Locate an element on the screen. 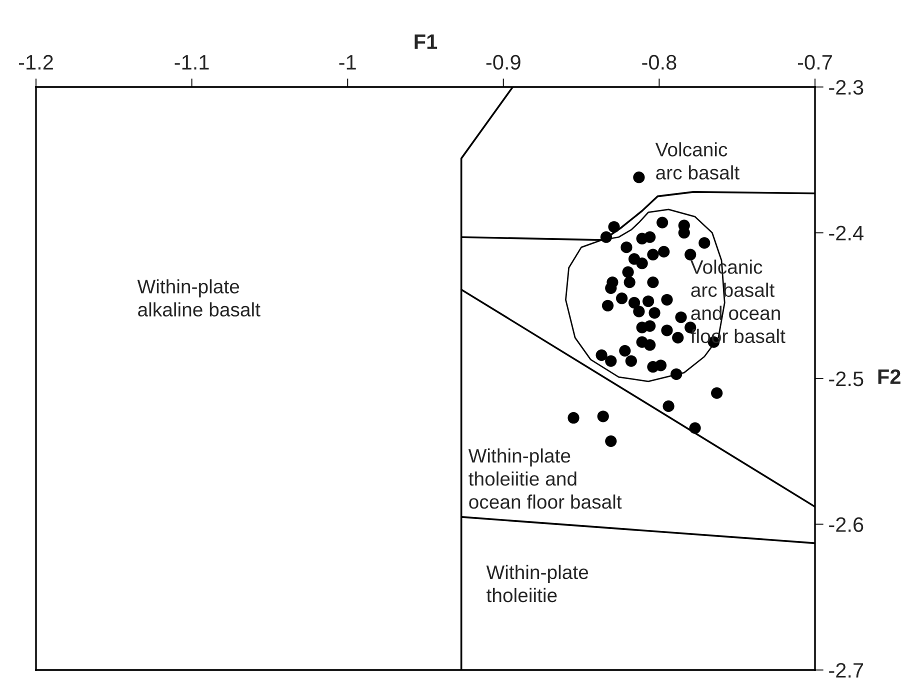  x-tick-label: -0.7 is located at coordinates (815, 62).